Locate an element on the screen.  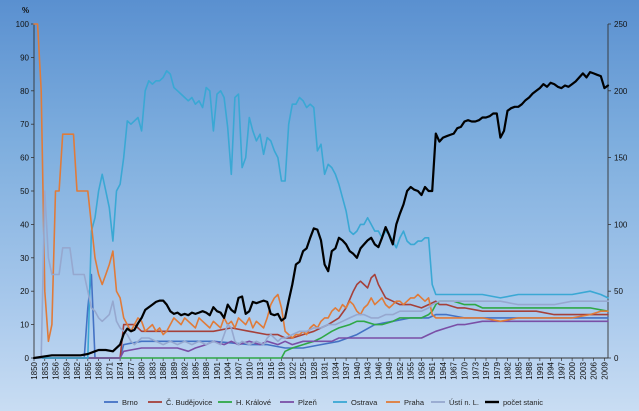
left-y-tick-labels: 0 10 20 30 40 50 60 70 80 90 100 is located at coordinates (23, 191).